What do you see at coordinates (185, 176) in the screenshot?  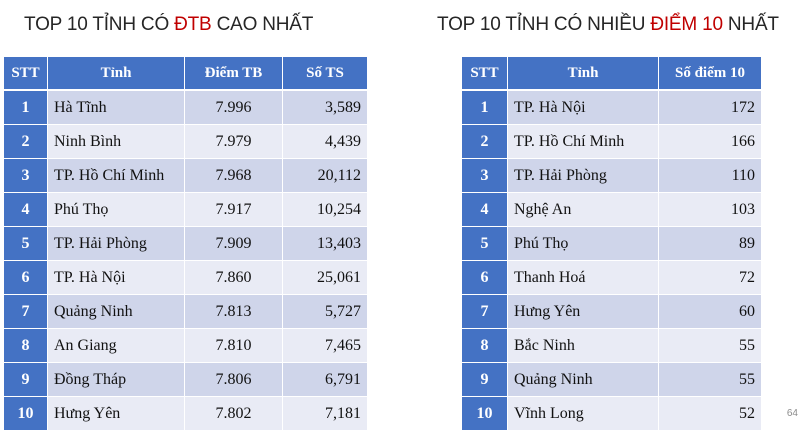 I see `table-row: 3 TP. Hồ Chí Minh 7.968 20,112` at bounding box center [185, 176].